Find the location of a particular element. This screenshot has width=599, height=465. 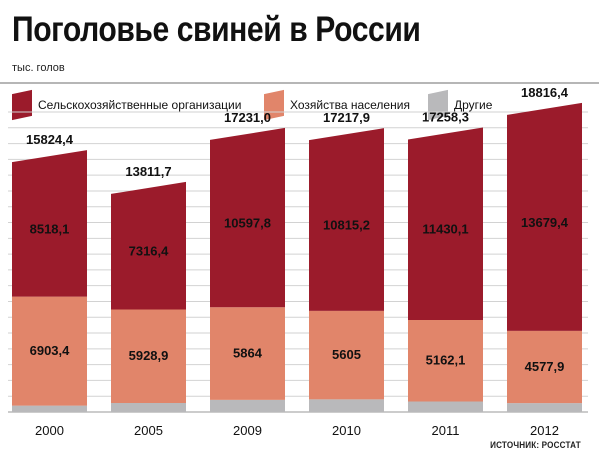

segment-value-label: 11430,1 is located at coordinates (445, 229).